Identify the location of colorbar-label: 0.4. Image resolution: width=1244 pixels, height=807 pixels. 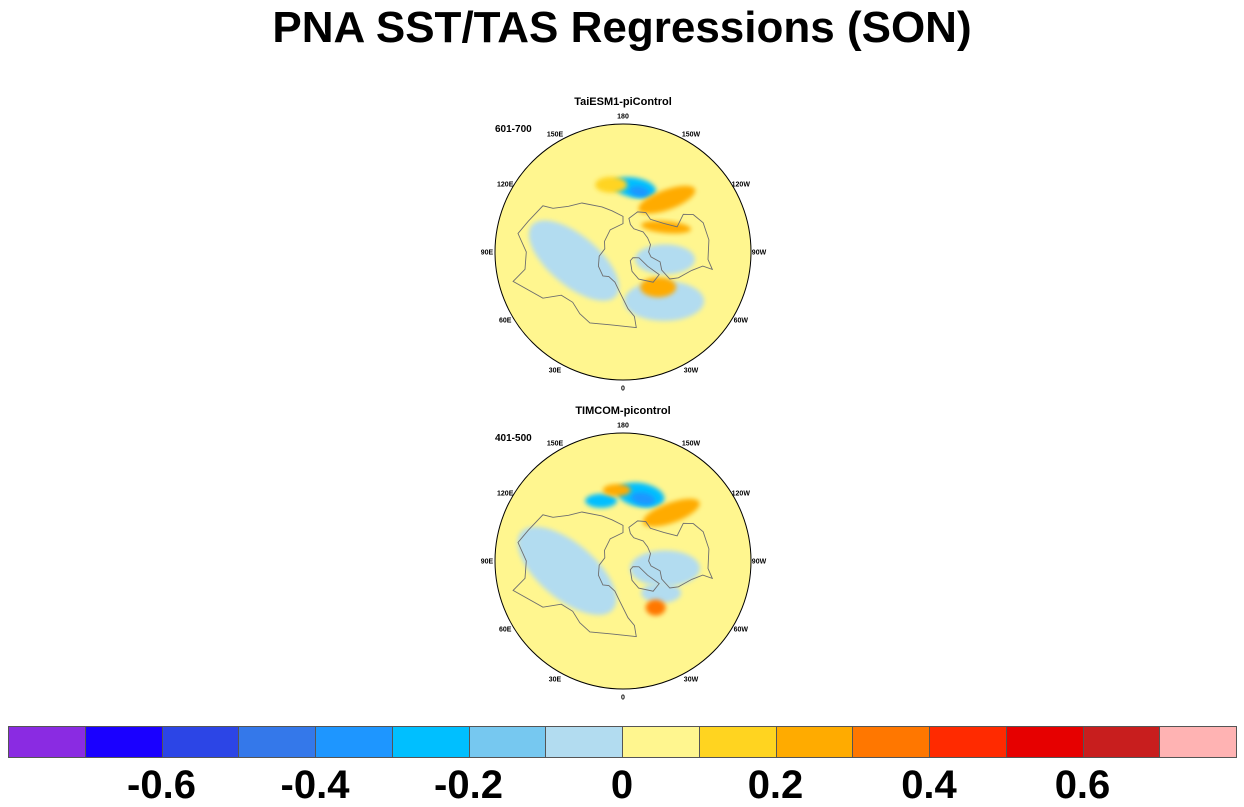
(929, 785).